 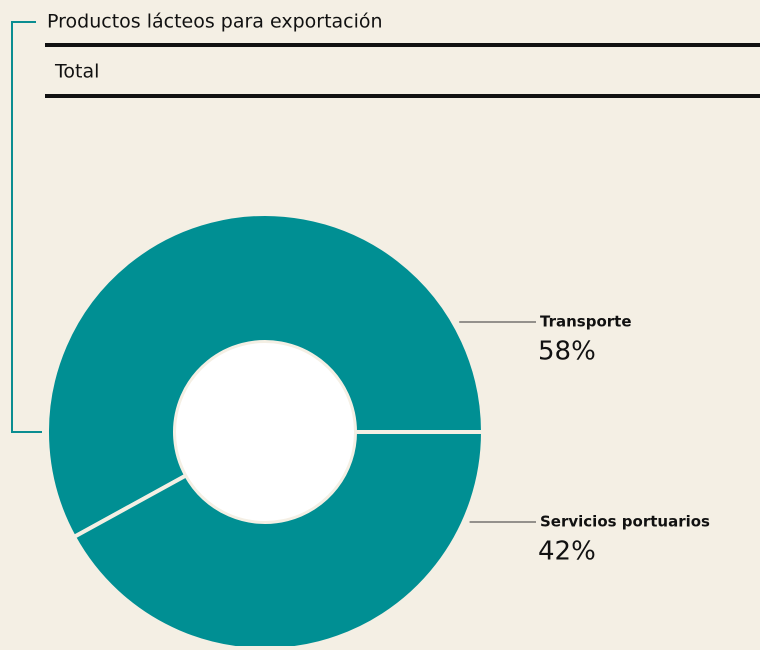 What do you see at coordinates (625, 522) in the screenshot?
I see `slice-label: Servicios portuarios` at bounding box center [625, 522].